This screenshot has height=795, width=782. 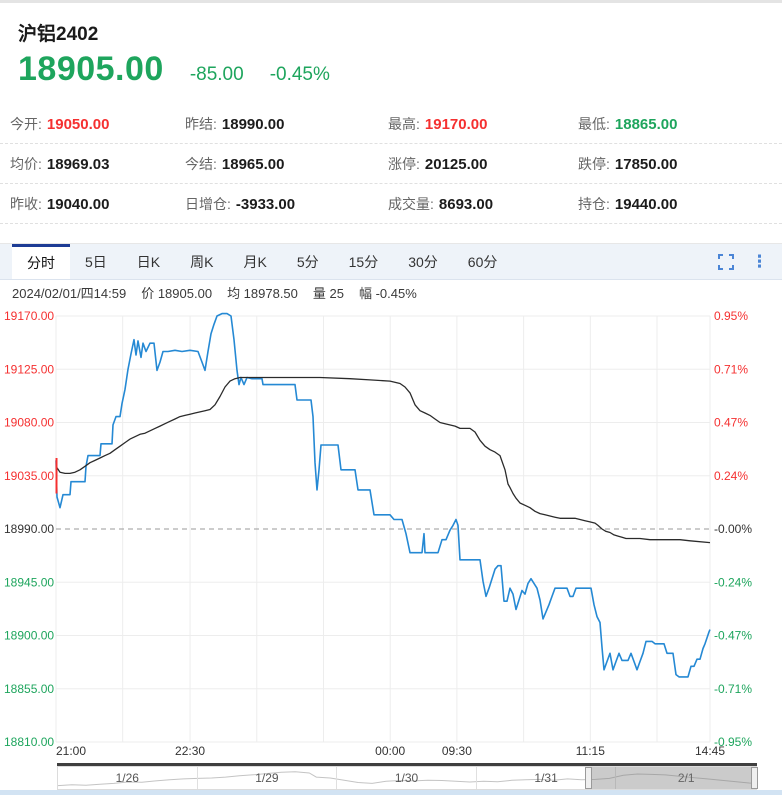 I want to click on bottom-panel-edge, so click(x=391, y=792).